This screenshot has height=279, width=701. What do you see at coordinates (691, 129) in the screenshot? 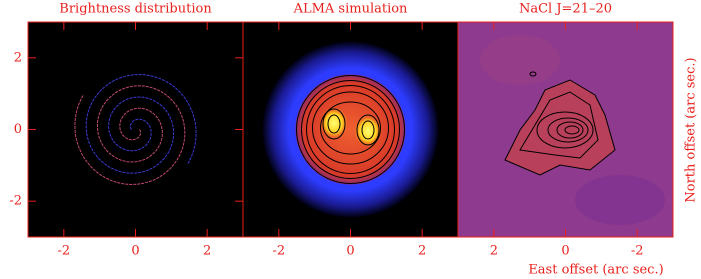
I see `y-axis-label: North offset (arc sec.)` at bounding box center [691, 129].